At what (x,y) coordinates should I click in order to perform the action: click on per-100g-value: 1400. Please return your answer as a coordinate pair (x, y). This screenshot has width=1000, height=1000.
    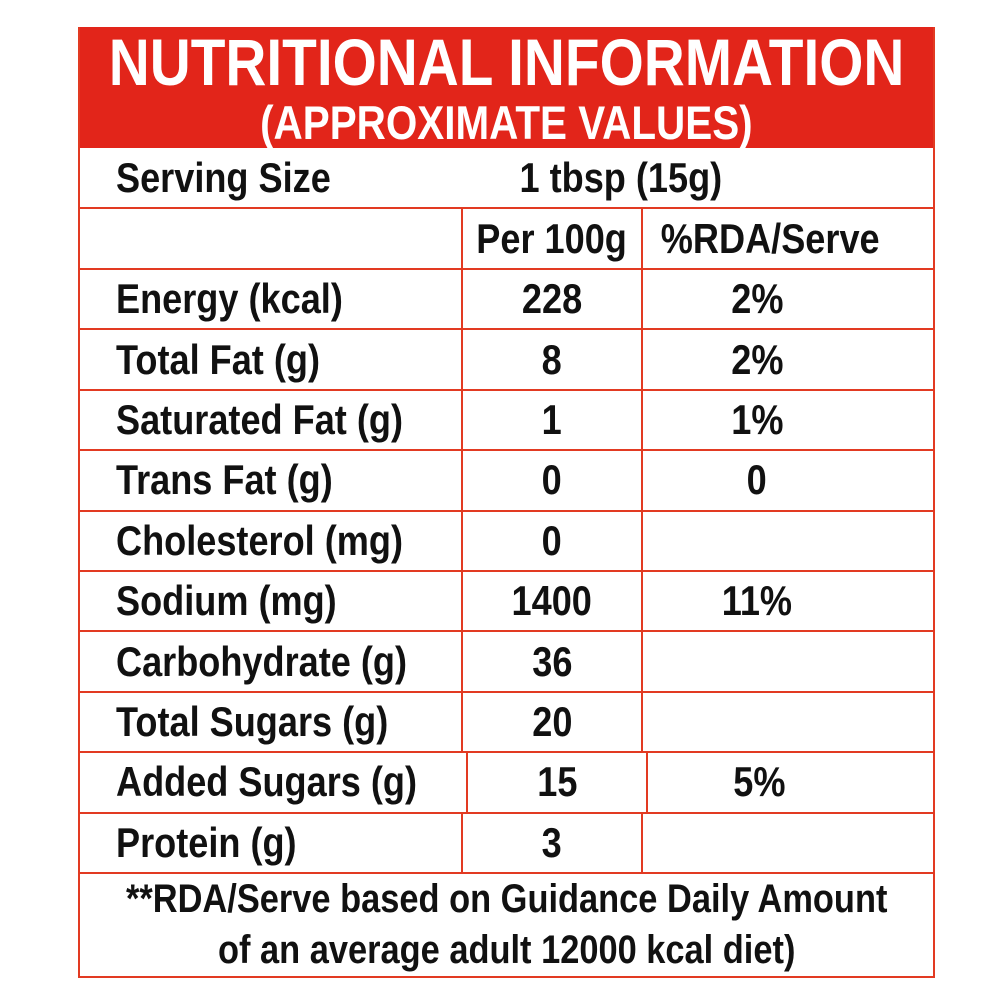
    Looking at the image, I should click on (552, 601).